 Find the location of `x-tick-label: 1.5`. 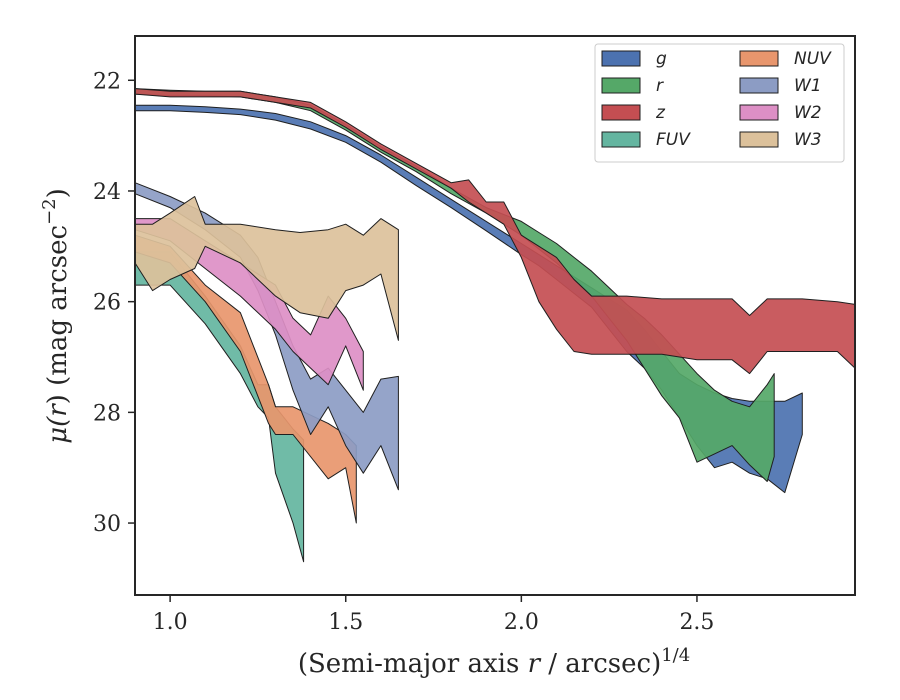

x-tick-label: 1.5 is located at coordinates (345, 622).